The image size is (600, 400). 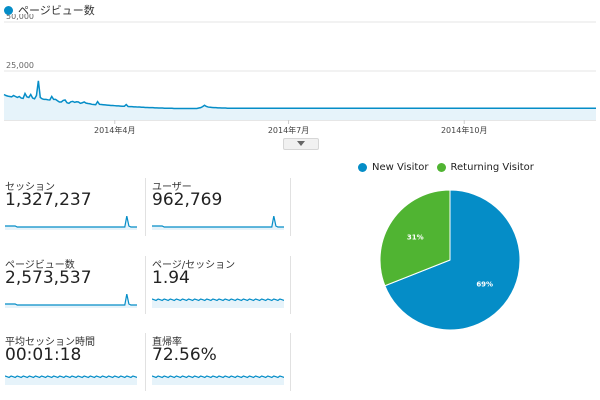 What do you see at coordinates (8, 10) in the screenshot?
I see `series-color-dot` at bounding box center [8, 10].